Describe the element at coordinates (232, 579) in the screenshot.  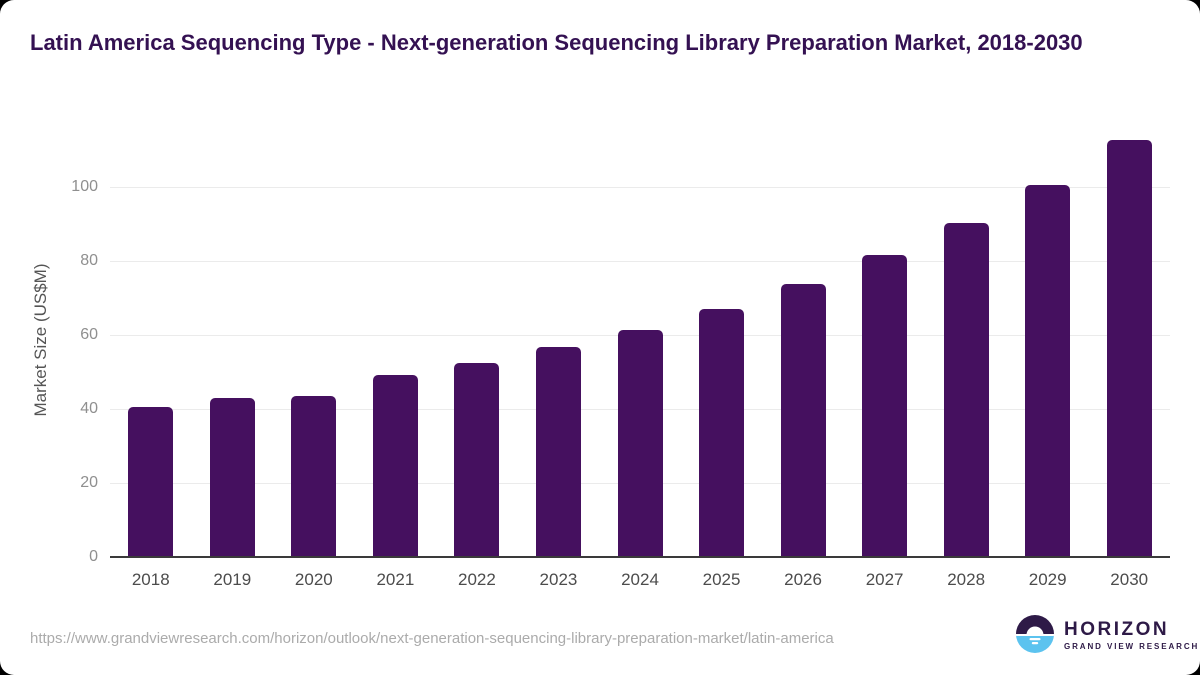
I see `x-label-2019: 2019` at that location.